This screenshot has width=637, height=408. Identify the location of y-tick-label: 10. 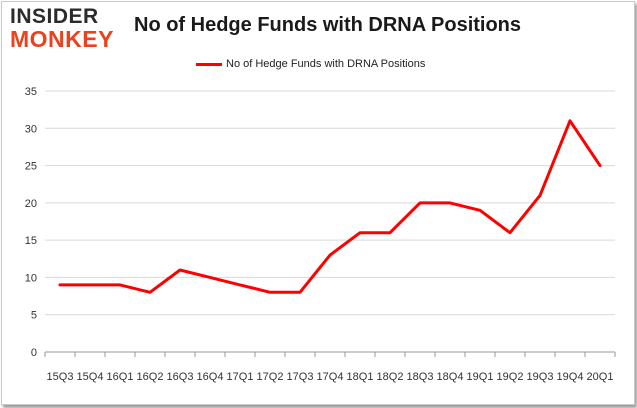
(31, 278).